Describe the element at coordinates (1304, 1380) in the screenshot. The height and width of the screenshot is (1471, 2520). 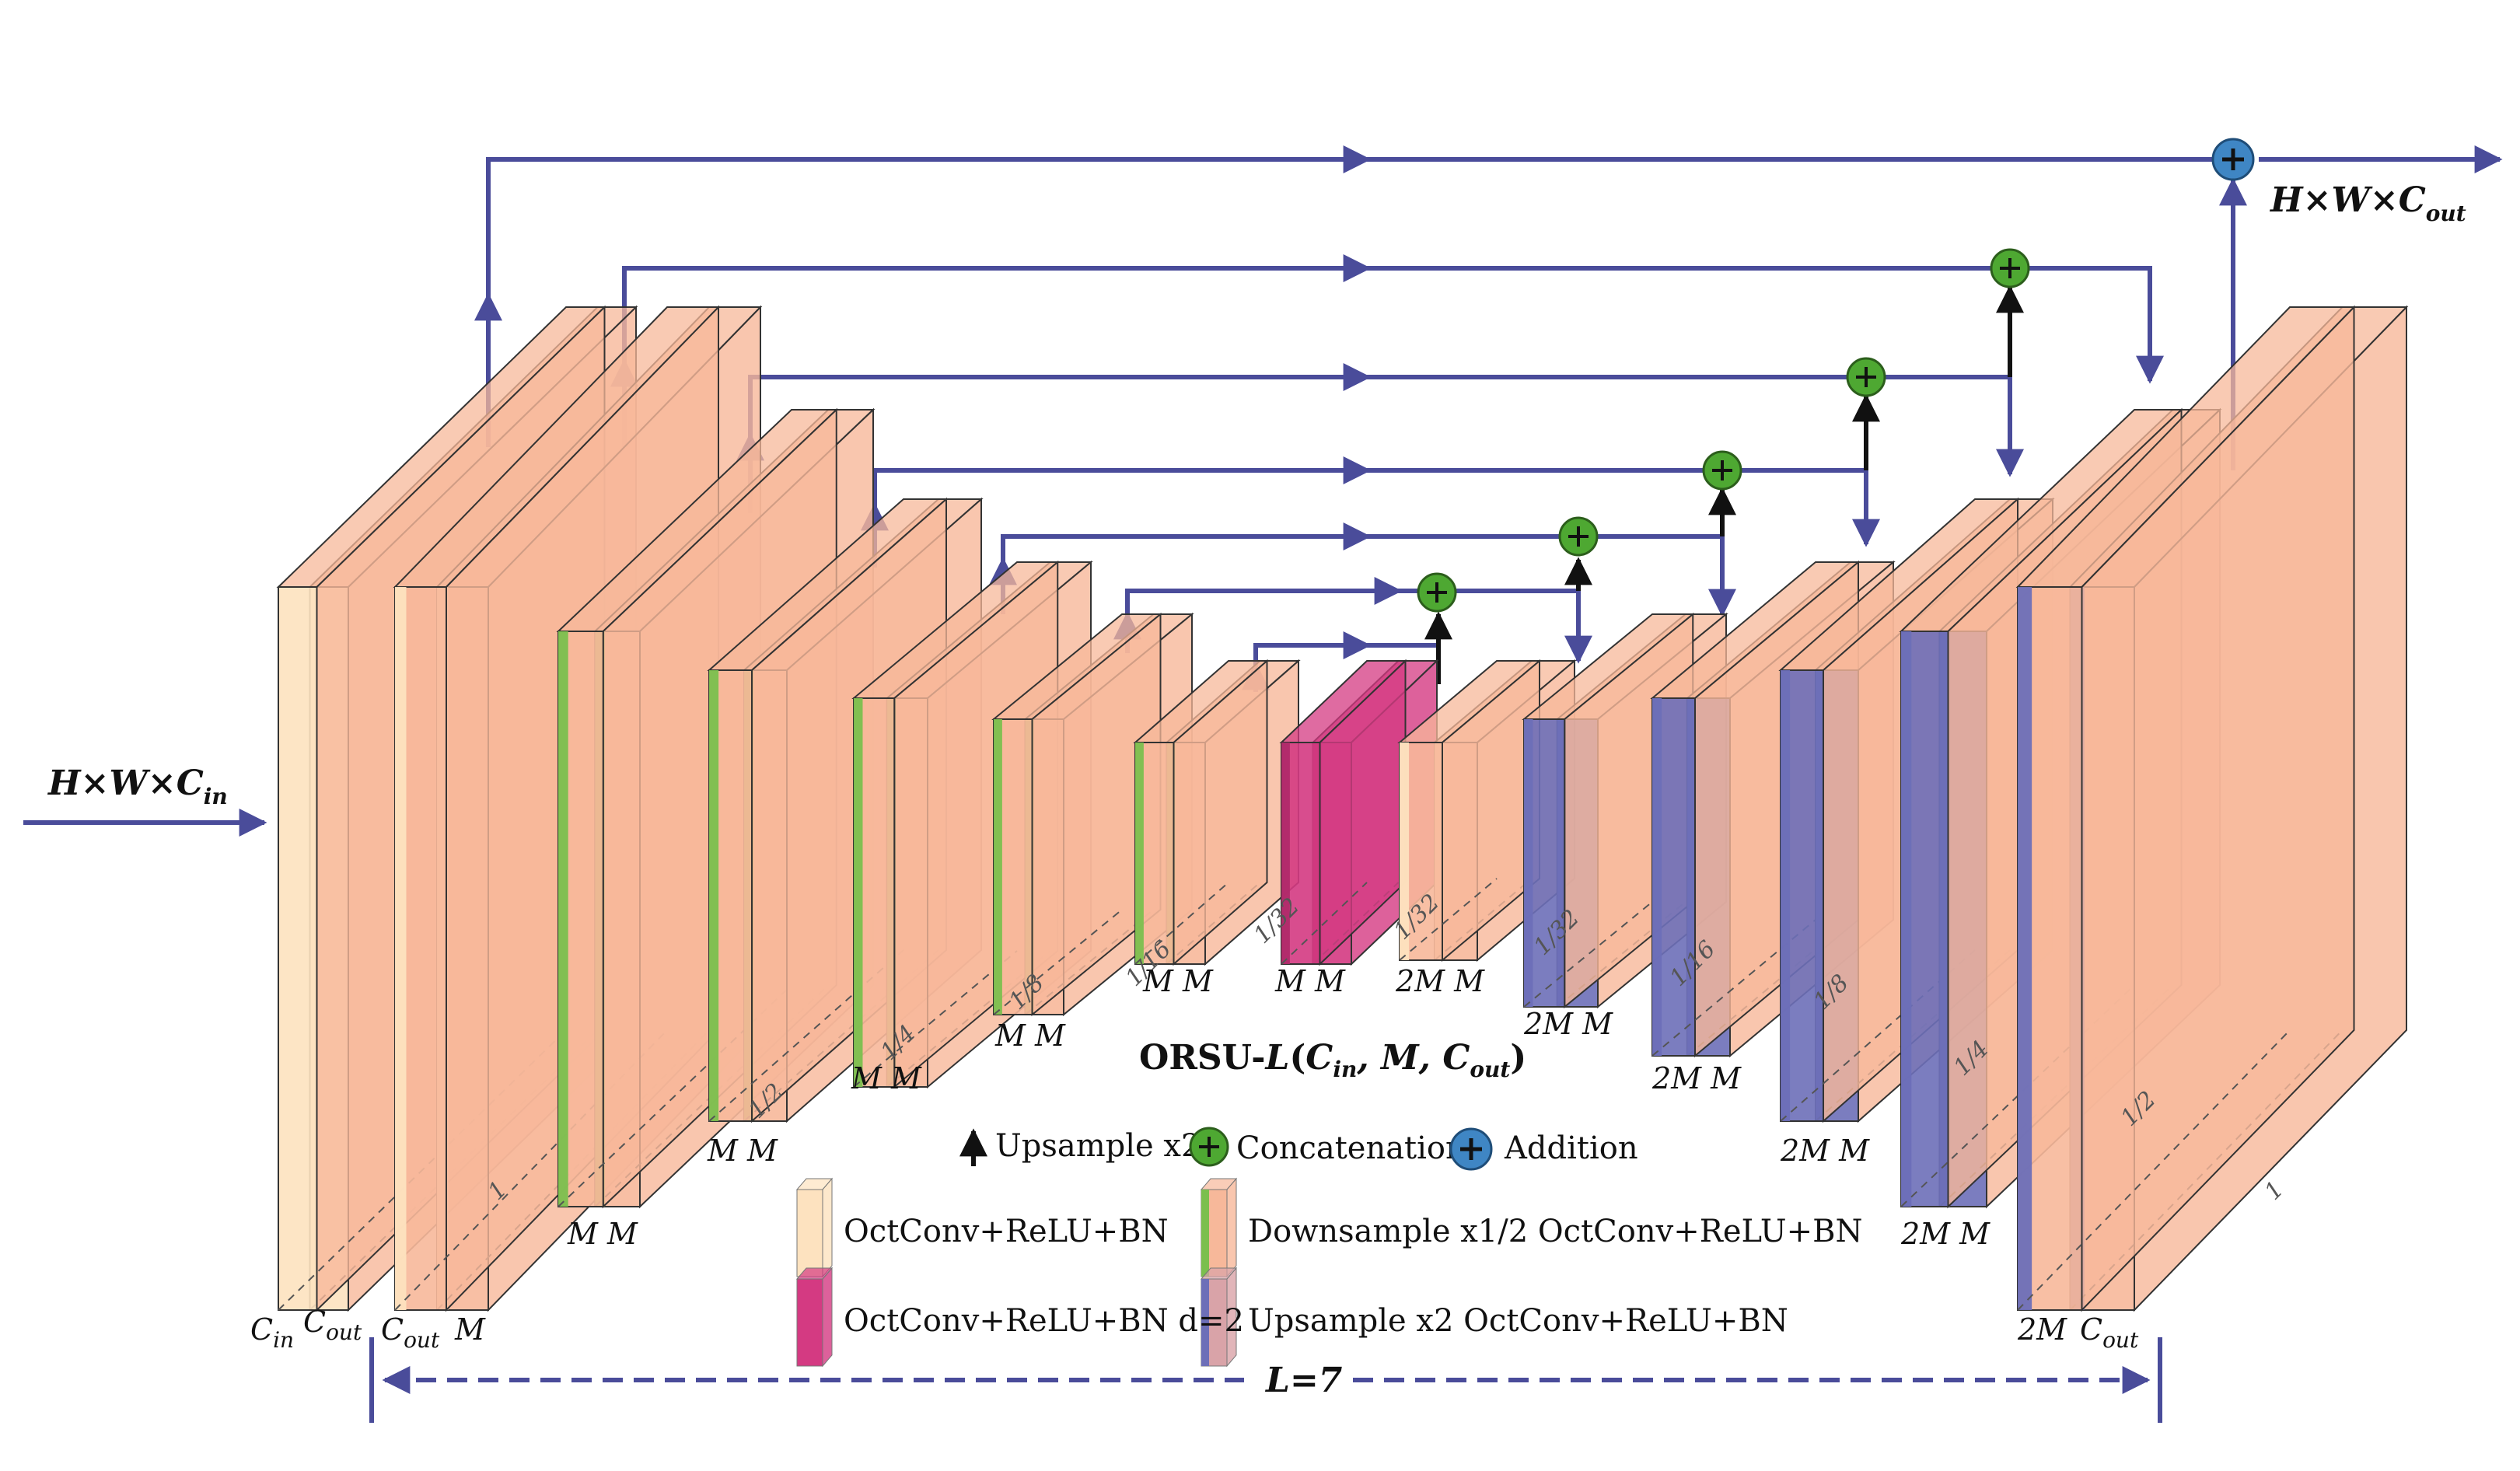
I see `span-label: L=7` at that location.